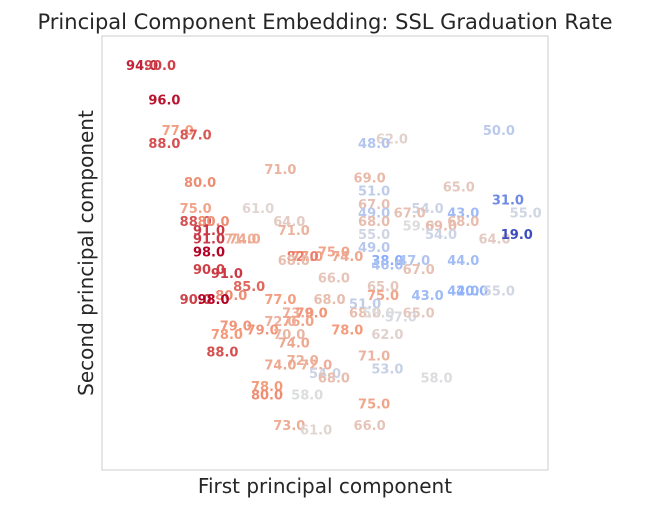 Image resolution: width=651 pixels, height=508 pixels. Describe the element at coordinates (517, 235) in the screenshot. I see `point-label: 19.0` at that location.